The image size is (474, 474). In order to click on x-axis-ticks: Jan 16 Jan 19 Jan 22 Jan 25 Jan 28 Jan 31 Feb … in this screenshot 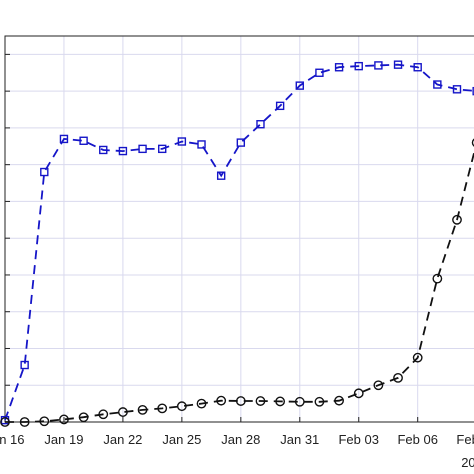, I will do `click(237, 432)`.